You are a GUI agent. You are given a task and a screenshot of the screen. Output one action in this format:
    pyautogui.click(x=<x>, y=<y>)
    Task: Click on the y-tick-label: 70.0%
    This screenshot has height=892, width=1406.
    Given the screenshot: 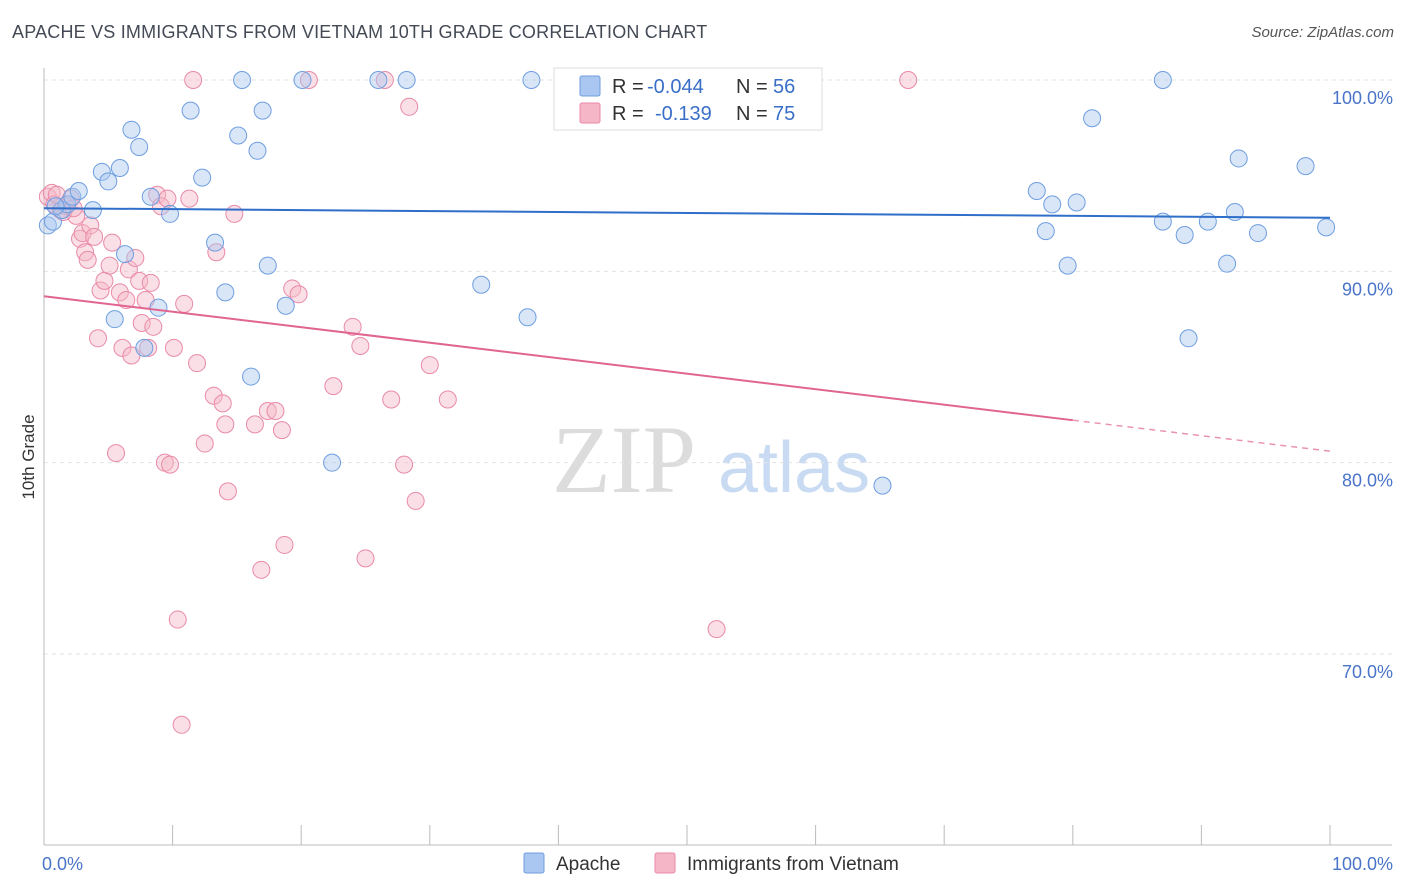 What is the action you would take?
    pyautogui.click(x=1367, y=672)
    